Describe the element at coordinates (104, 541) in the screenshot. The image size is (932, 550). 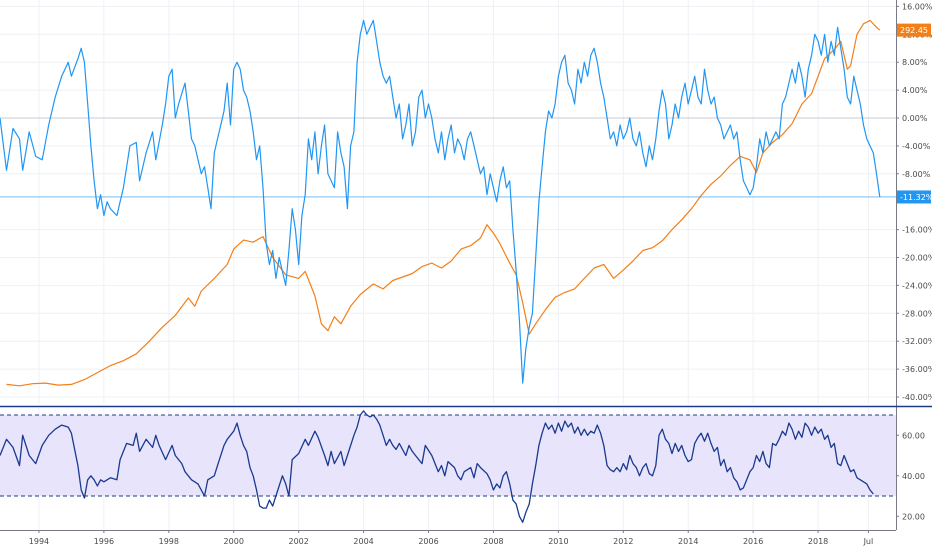
I see `x-tick-label: 1996` at that location.